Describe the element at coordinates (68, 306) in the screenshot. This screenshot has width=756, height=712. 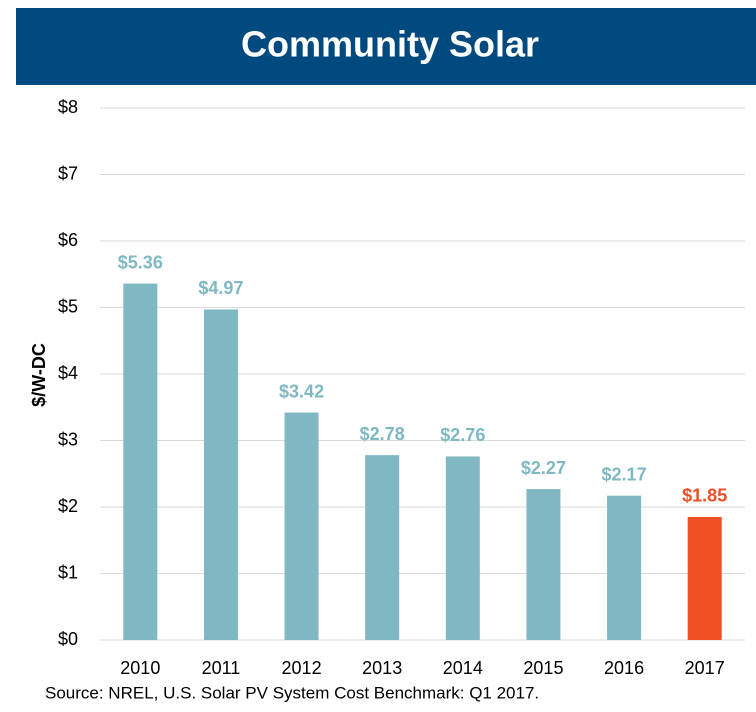
I see `y-tick-label: $5` at that location.